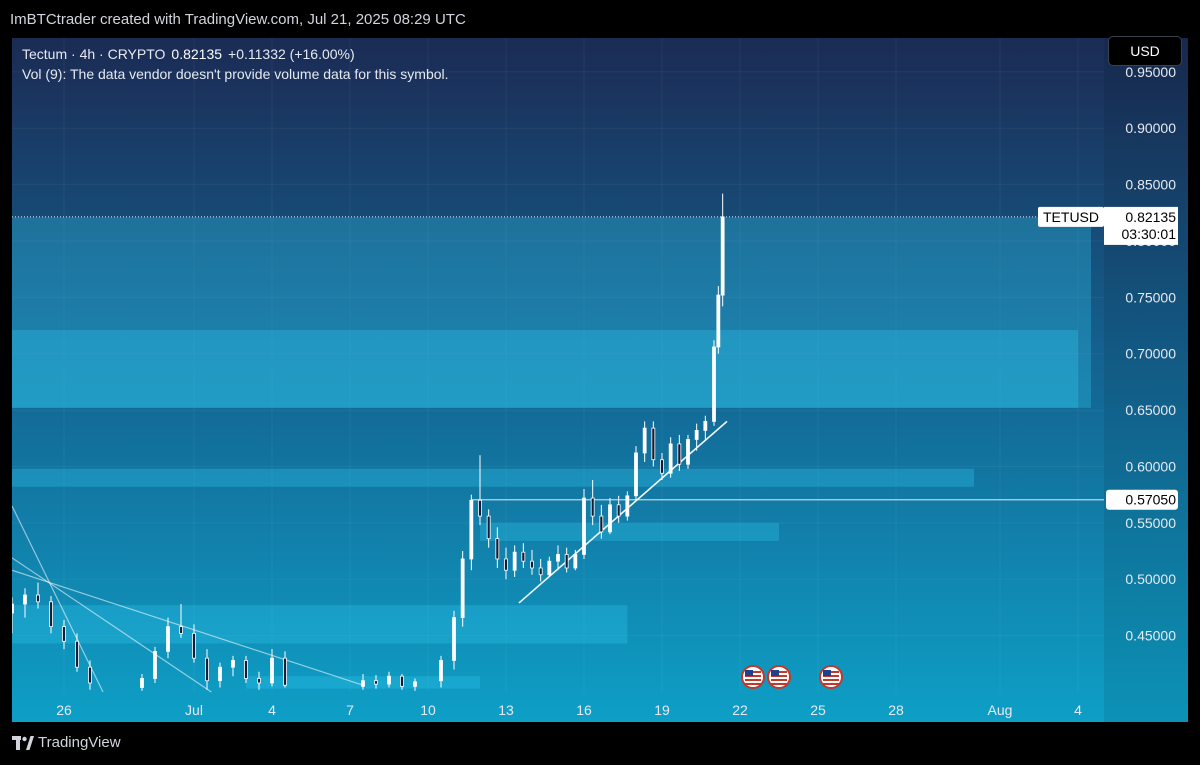 The height and width of the screenshot is (765, 1200). I want to click on price-tick-label: 0.75000, so click(1150, 297).